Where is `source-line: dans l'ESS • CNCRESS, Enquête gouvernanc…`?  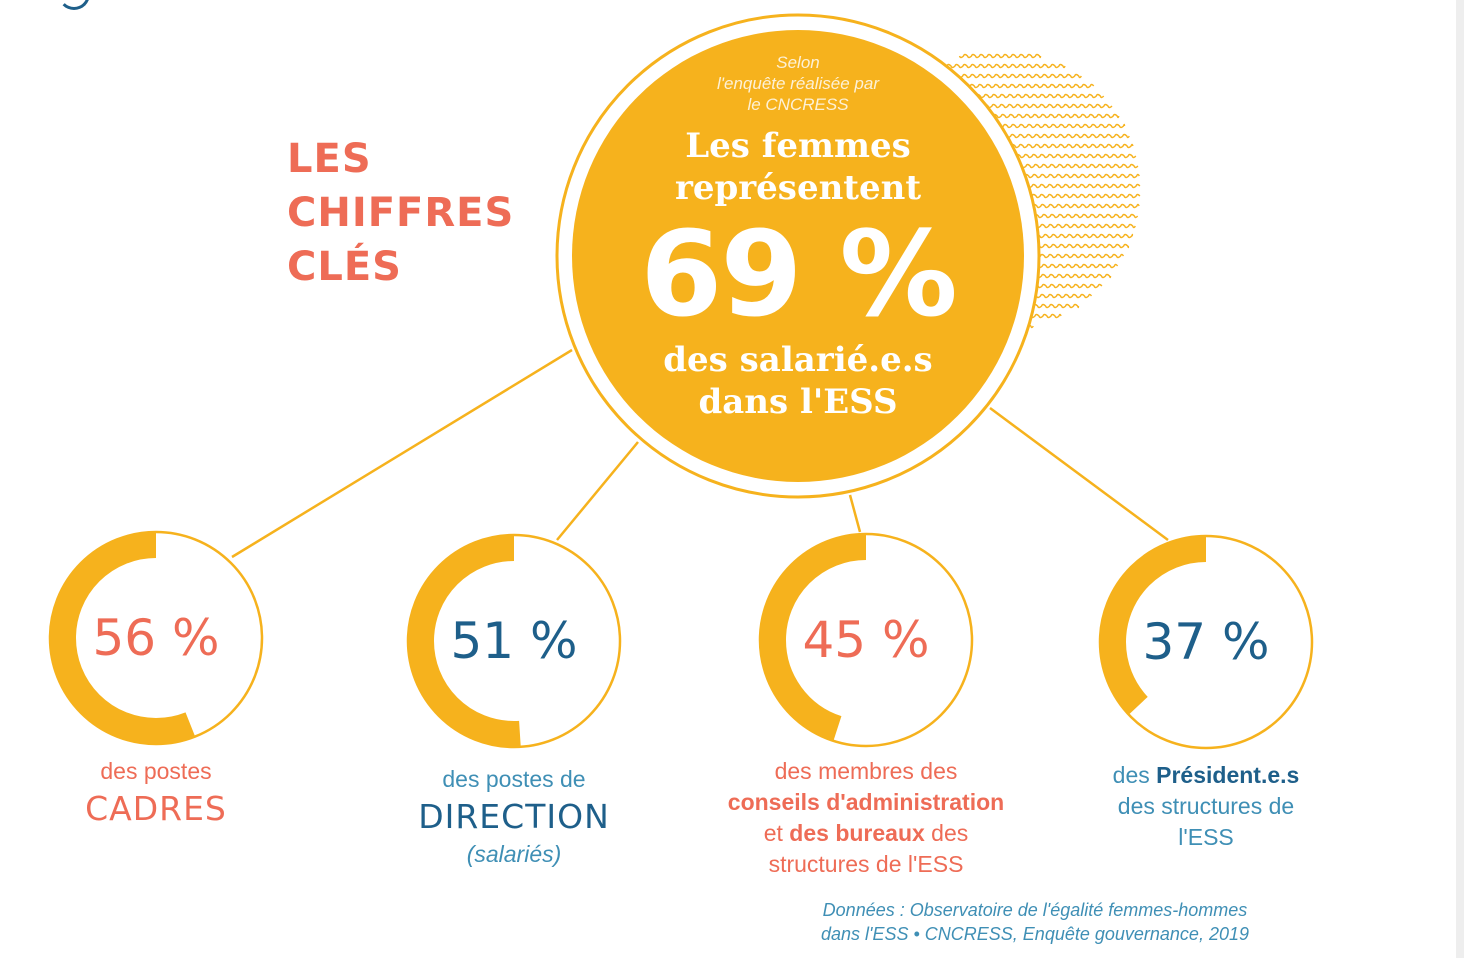
source-line: dans l'ESS • CNCRESS, Enquête gouvernanc… is located at coordinates (1035, 934).